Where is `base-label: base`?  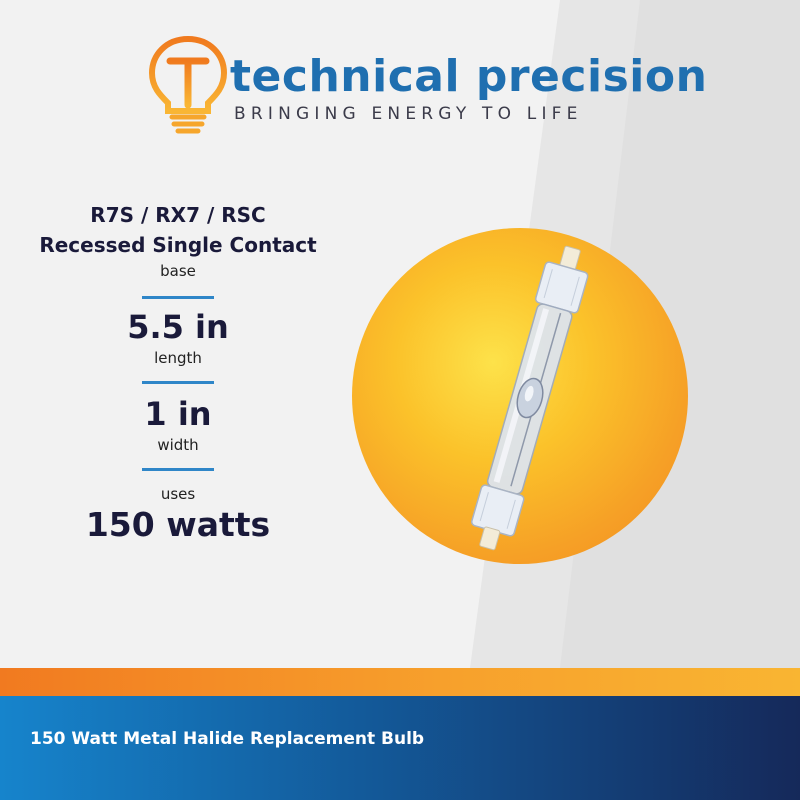 base-label: base is located at coordinates (178, 271).